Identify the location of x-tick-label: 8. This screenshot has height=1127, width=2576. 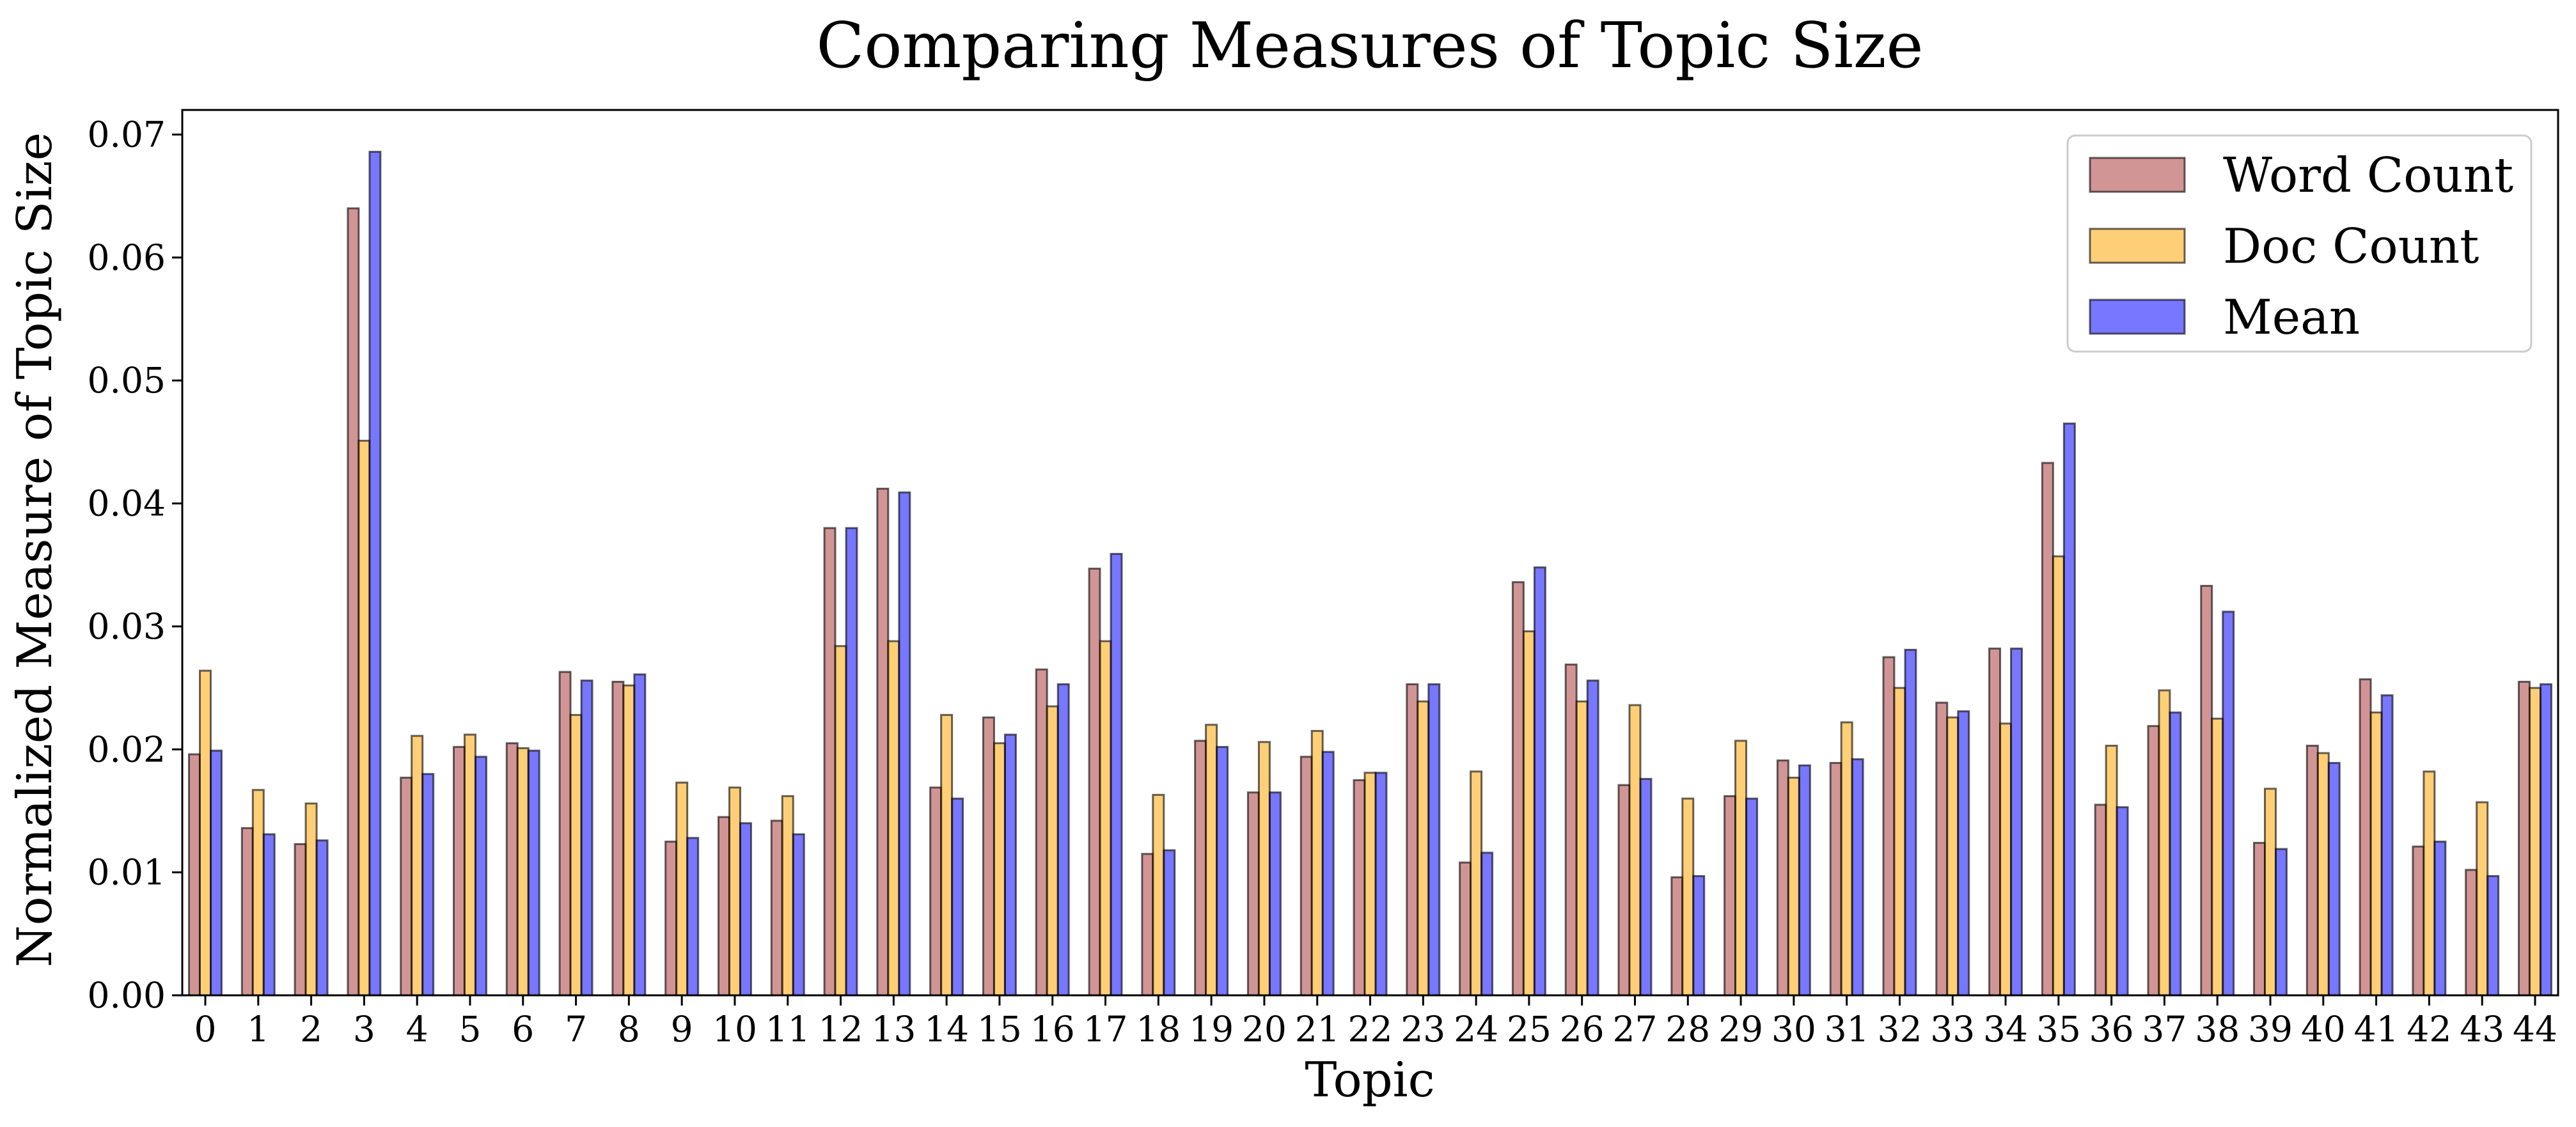
(629, 1030).